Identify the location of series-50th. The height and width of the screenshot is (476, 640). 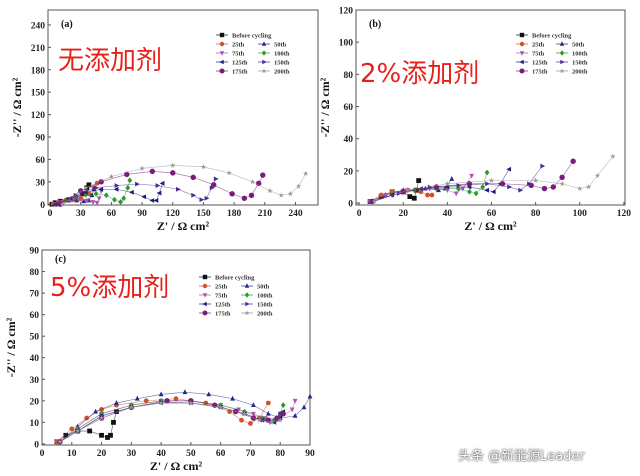
(185, 416).